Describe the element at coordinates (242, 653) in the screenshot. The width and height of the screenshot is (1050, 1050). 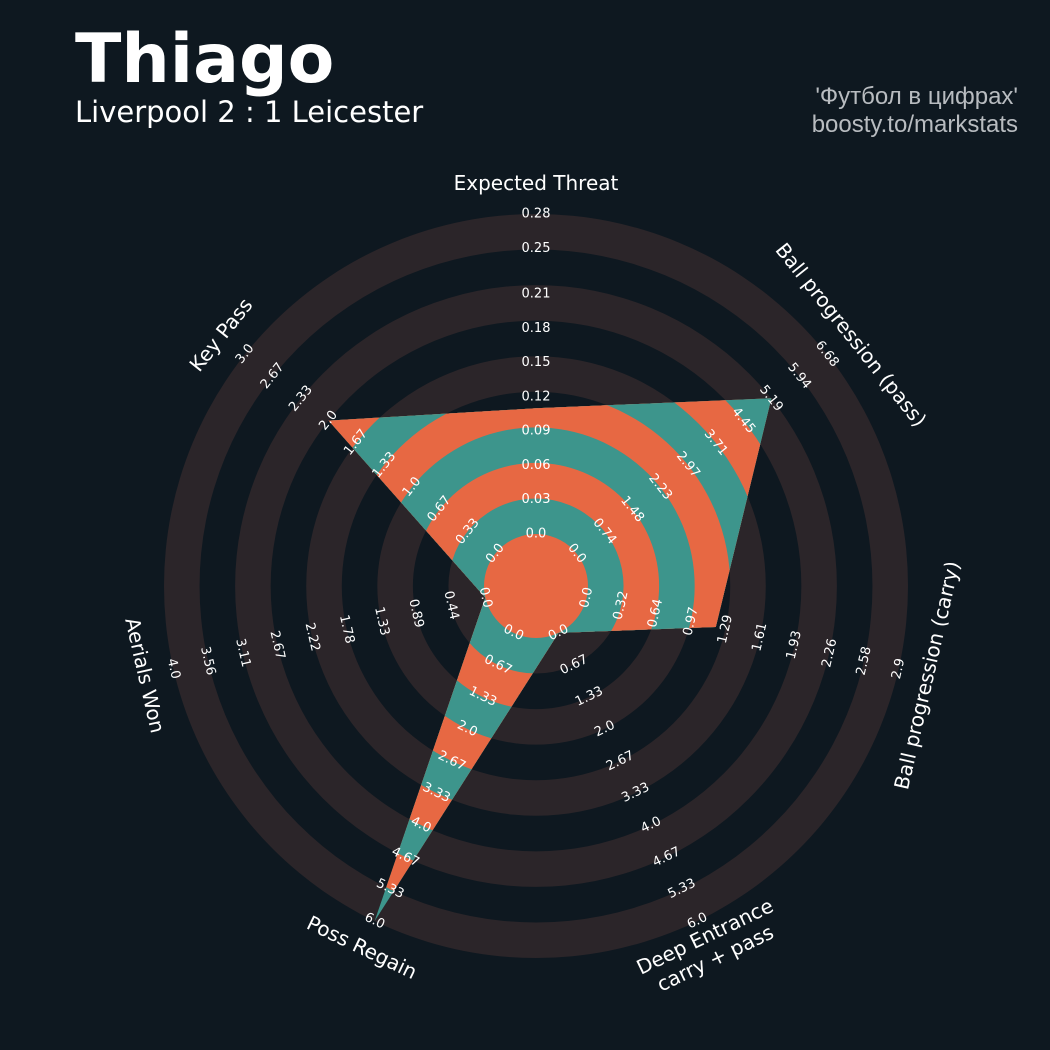
I see `tick-label: 3.11` at that location.